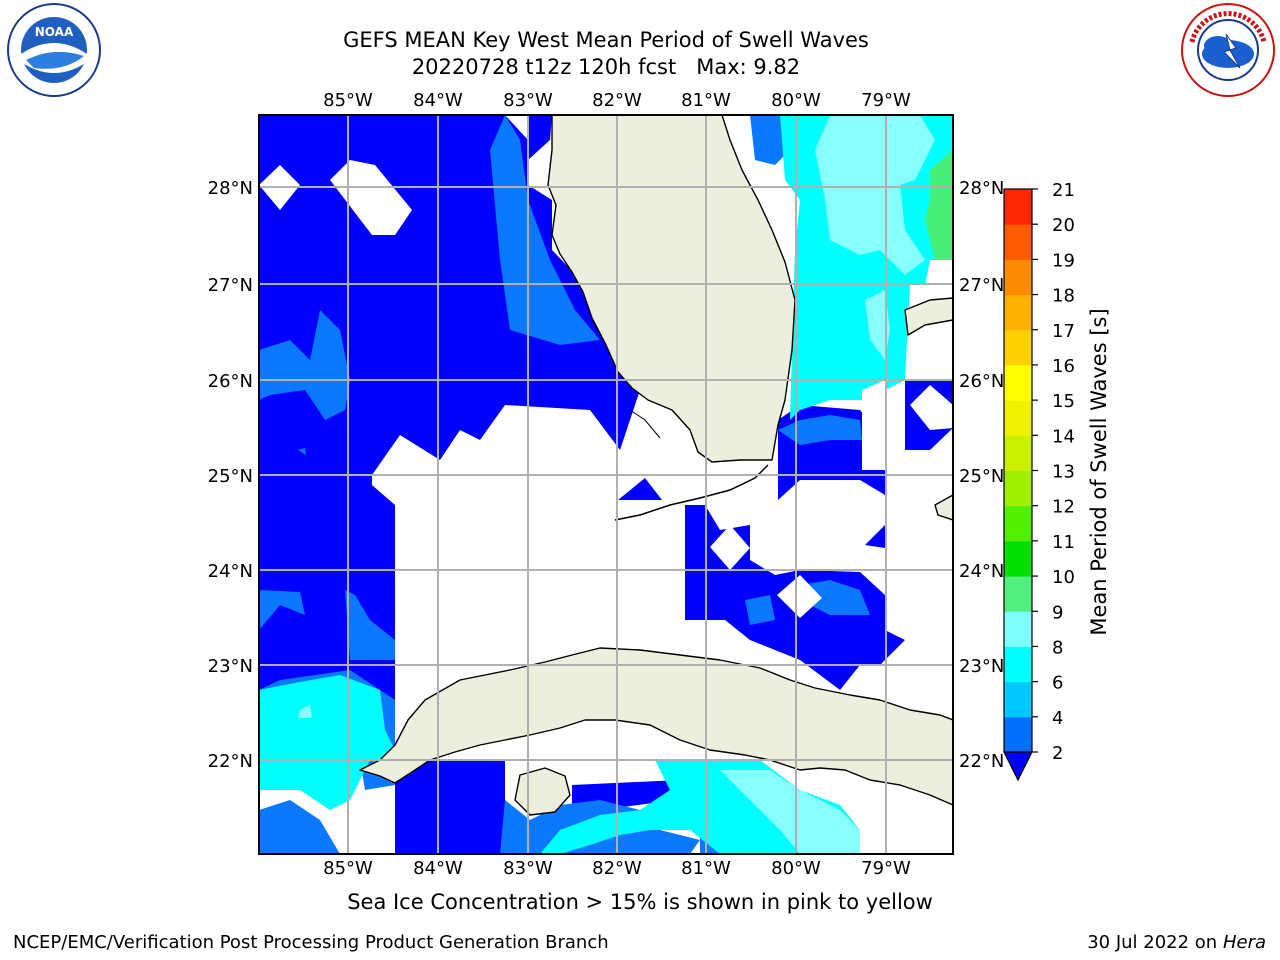 The image size is (1280, 960). What do you see at coordinates (438, 100) in the screenshot?
I see `lon-label-top: 84°W` at bounding box center [438, 100].